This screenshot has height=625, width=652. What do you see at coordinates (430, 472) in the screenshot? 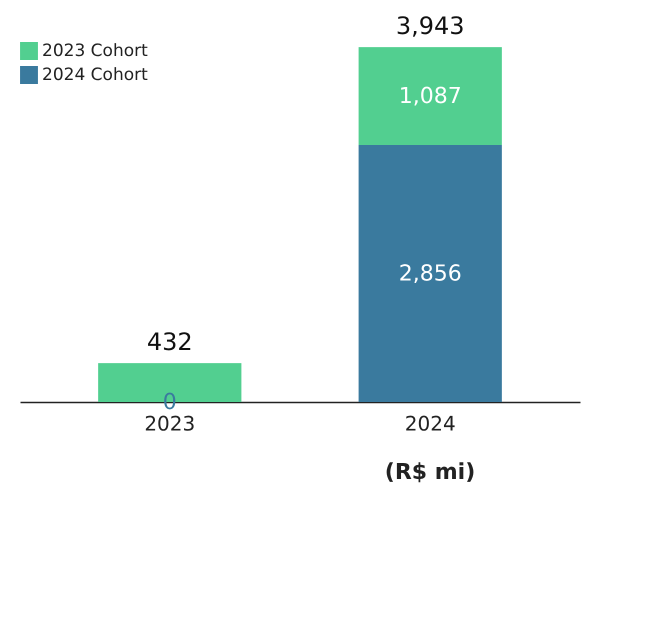
I see `text: (R$ mi)` at bounding box center [430, 472].